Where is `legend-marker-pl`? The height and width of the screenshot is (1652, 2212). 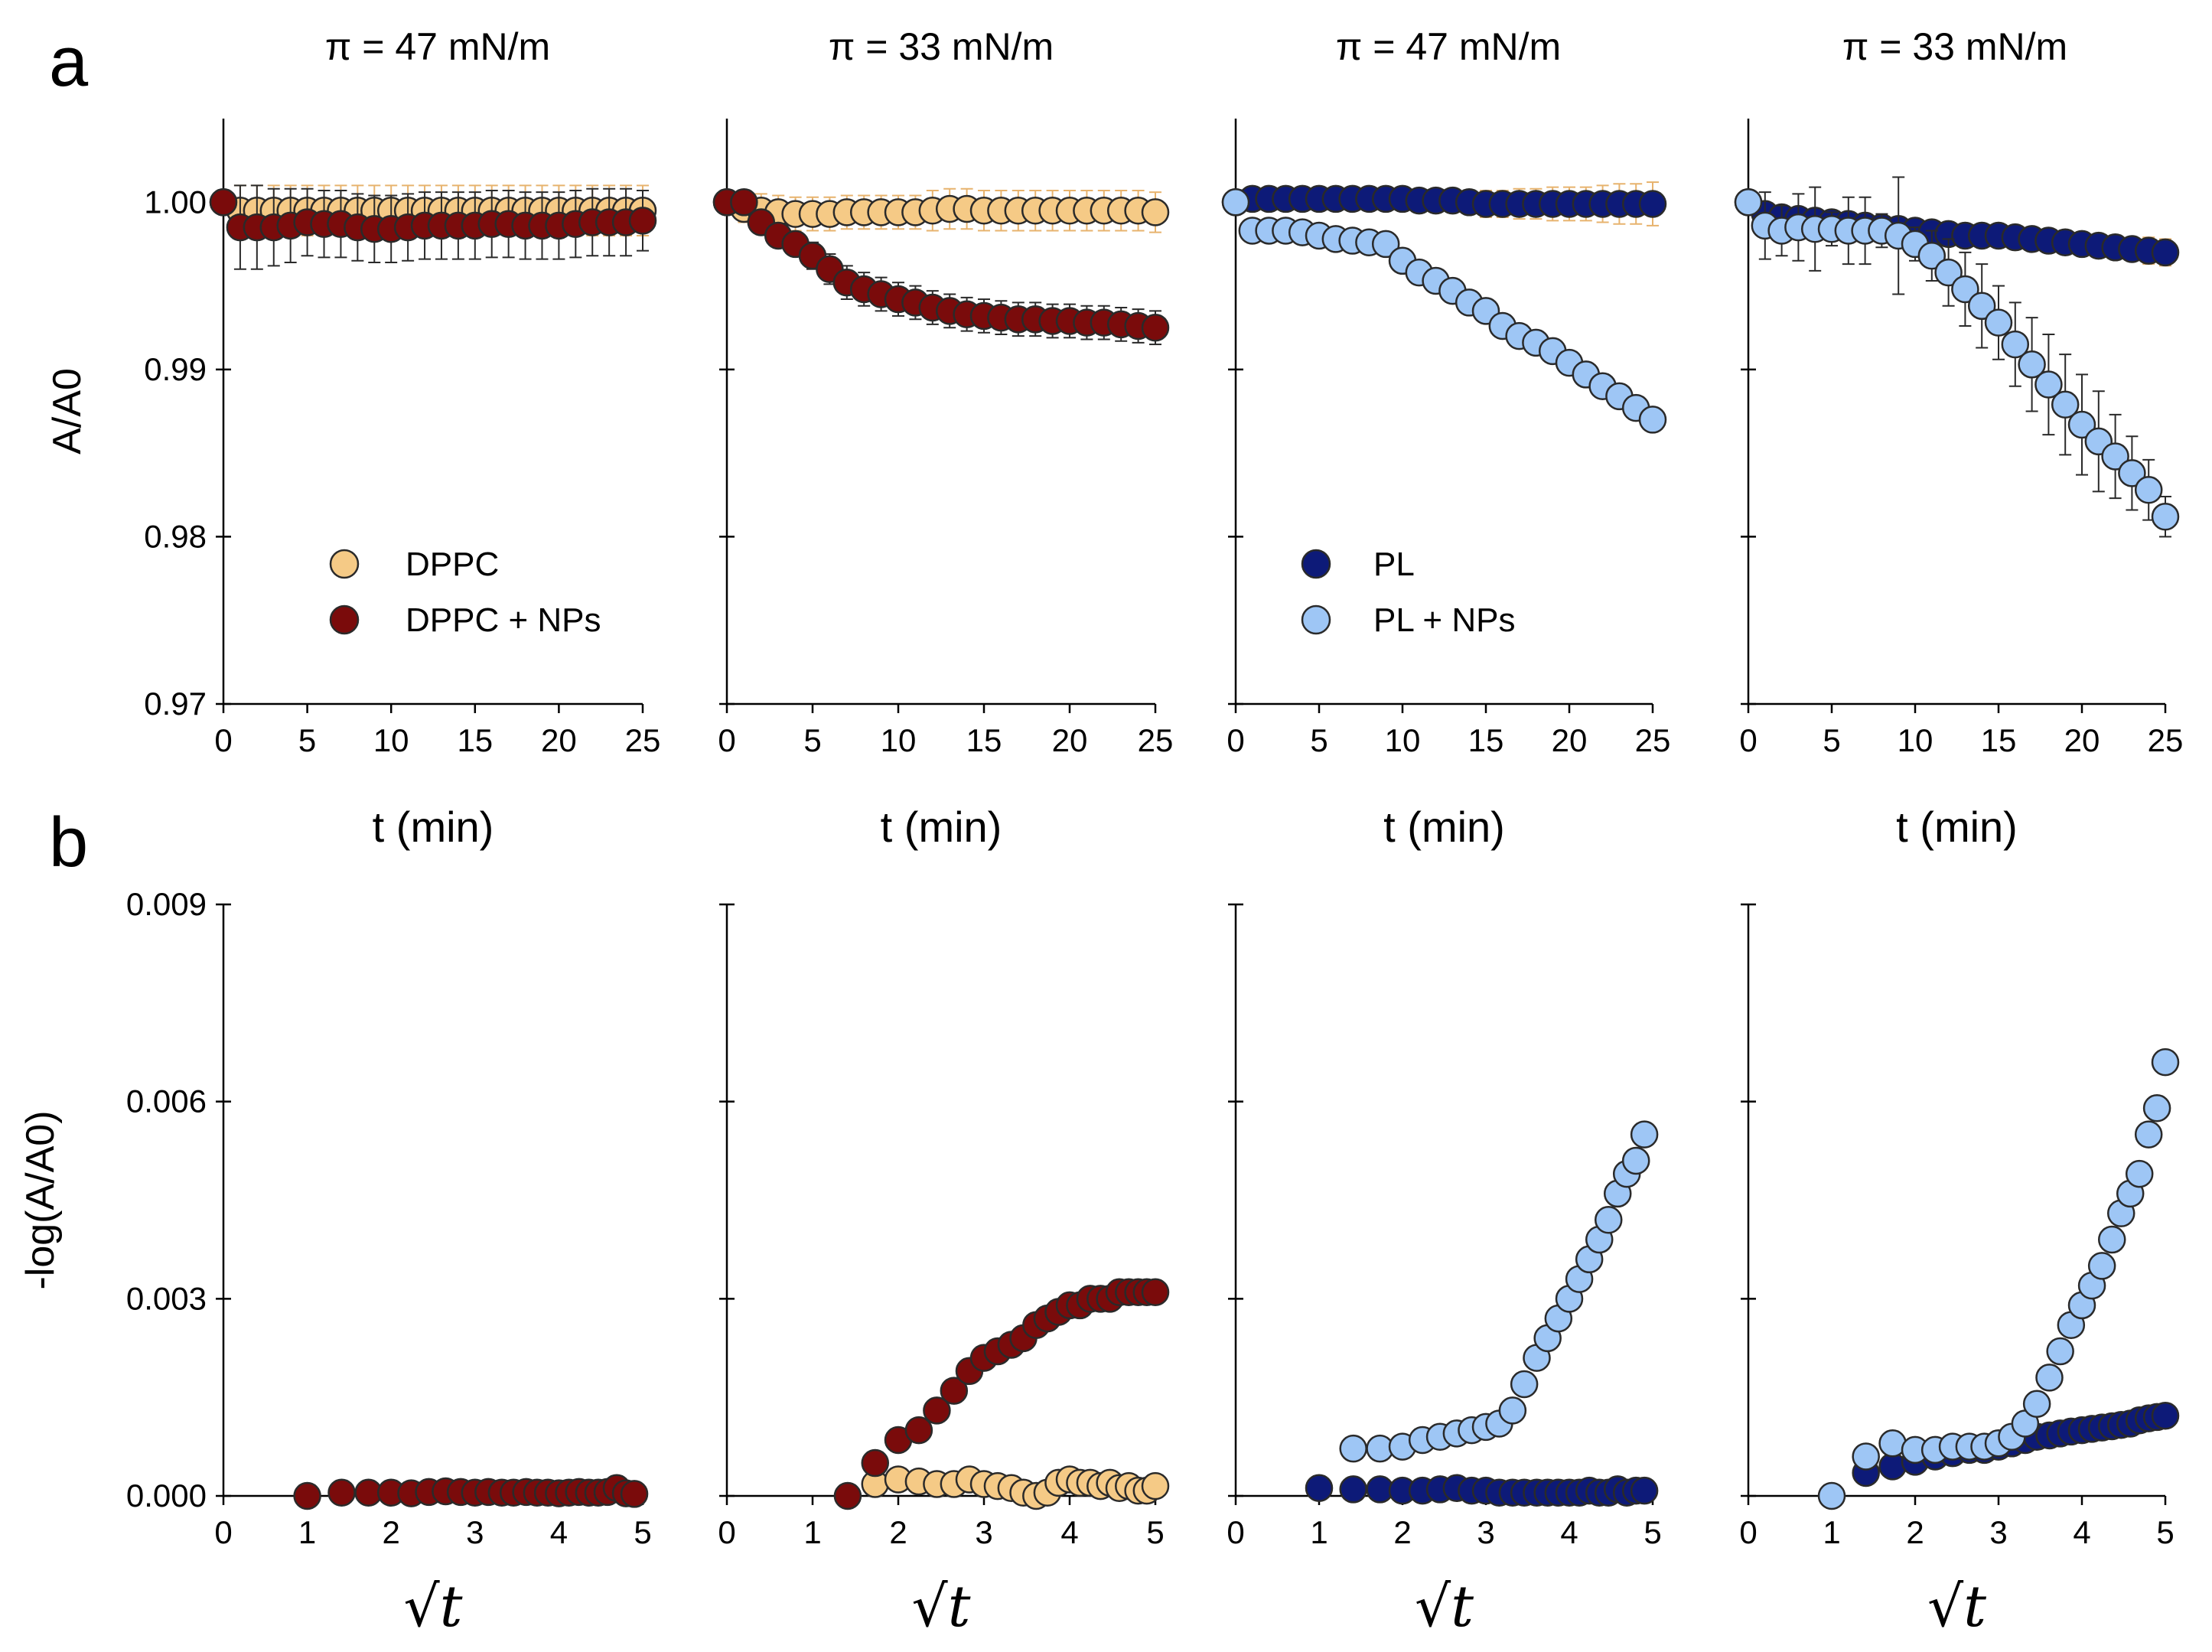
legend-marker-pl is located at coordinates (1316, 564).